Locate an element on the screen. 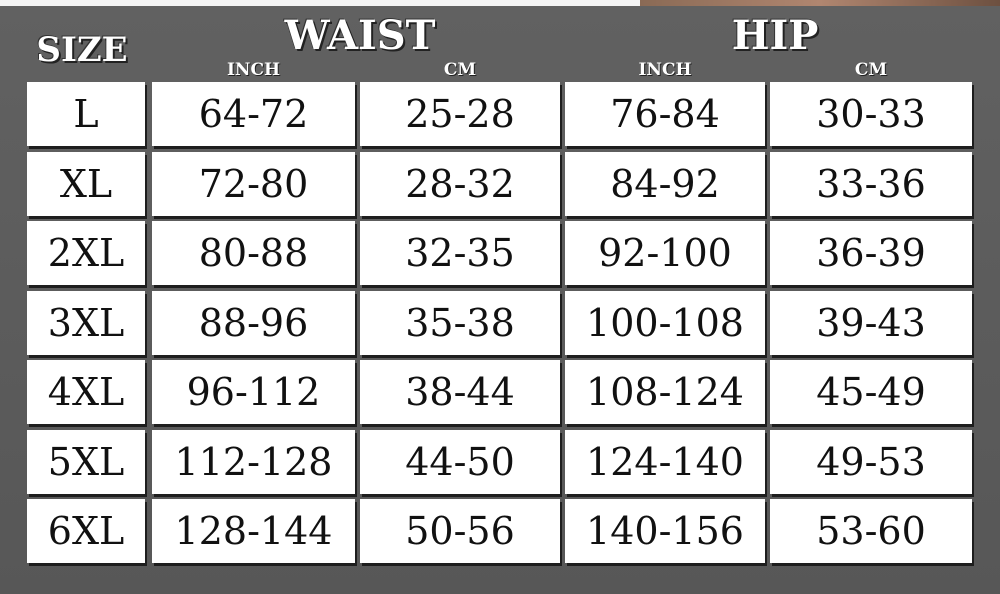 This screenshot has width=1000, height=594. measurement-cell-hip-inch: 140-156 is located at coordinates (665, 531).